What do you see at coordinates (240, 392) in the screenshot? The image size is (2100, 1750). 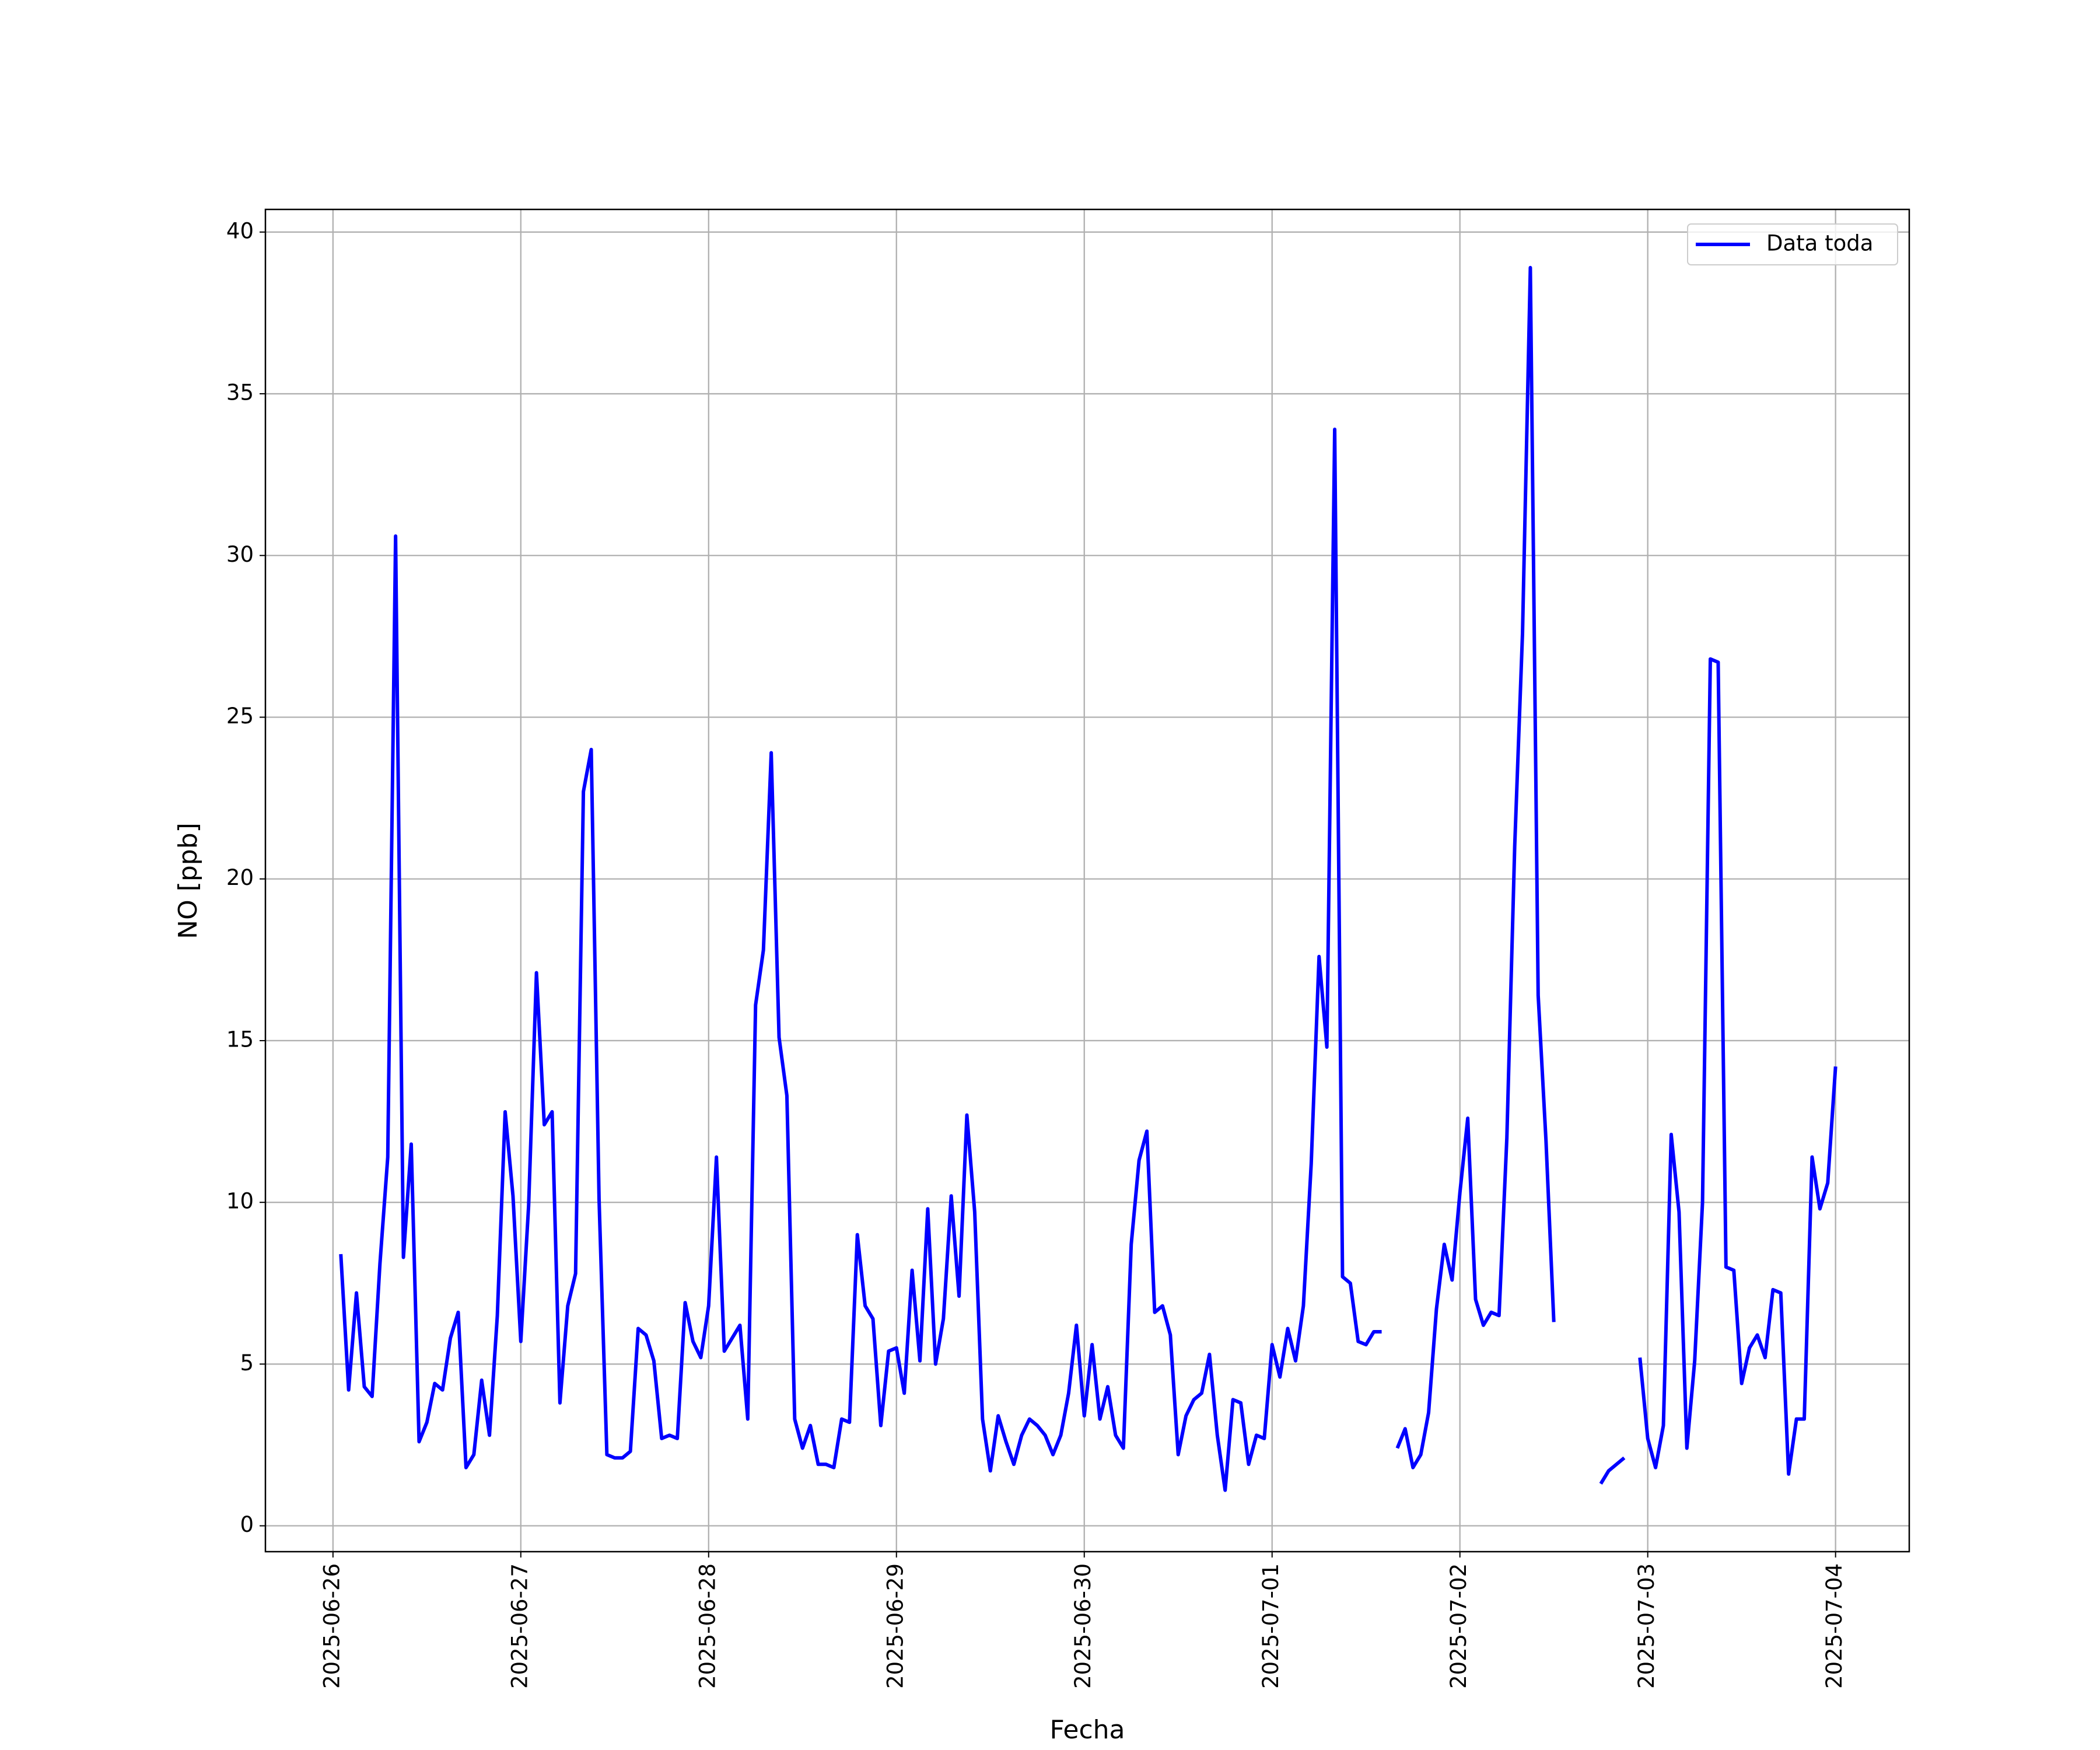 I see `y-tick-label: 35` at bounding box center [240, 392].